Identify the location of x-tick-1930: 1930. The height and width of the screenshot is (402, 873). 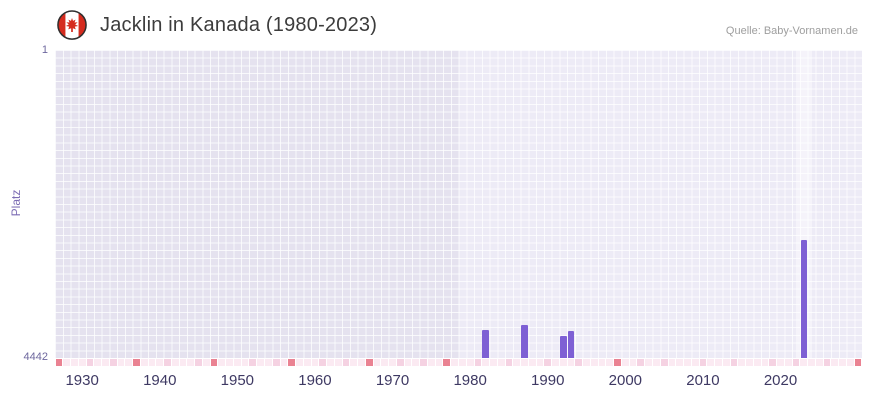
(82, 380).